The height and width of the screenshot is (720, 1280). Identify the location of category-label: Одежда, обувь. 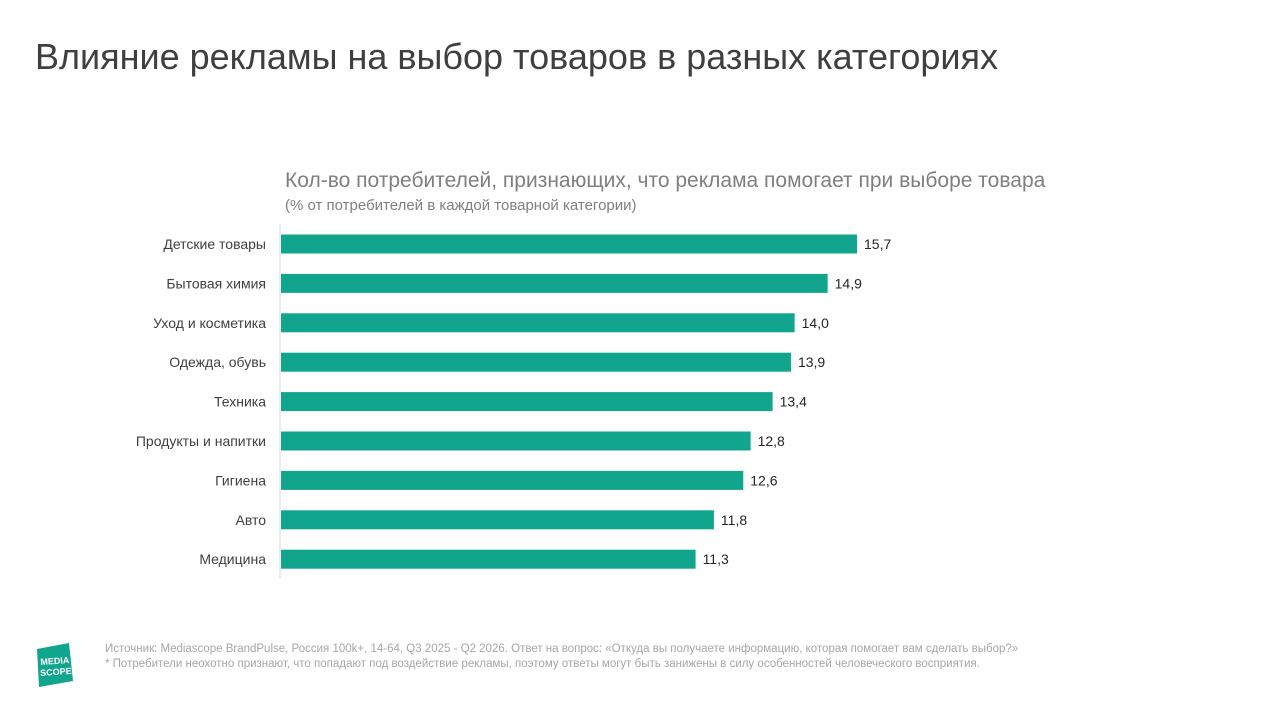
(217, 362).